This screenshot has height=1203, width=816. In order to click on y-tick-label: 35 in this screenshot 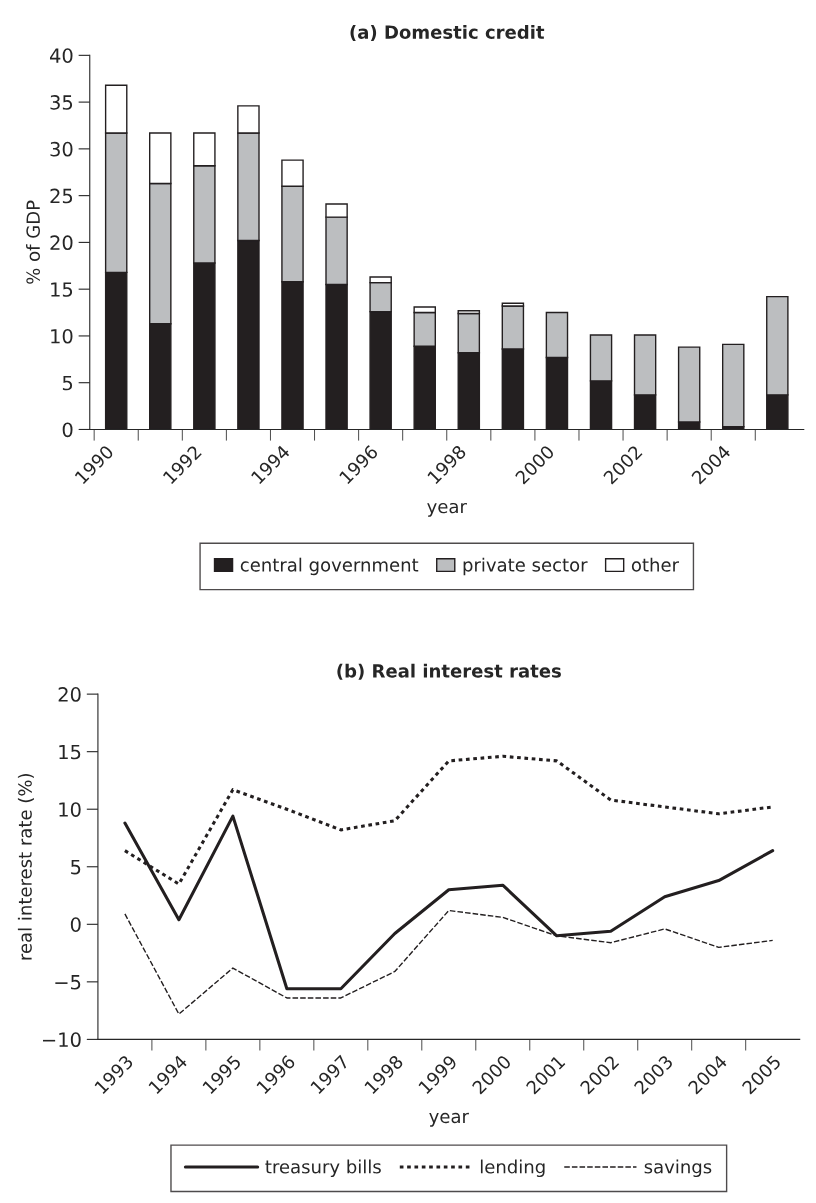, I will do `click(61, 102)`.